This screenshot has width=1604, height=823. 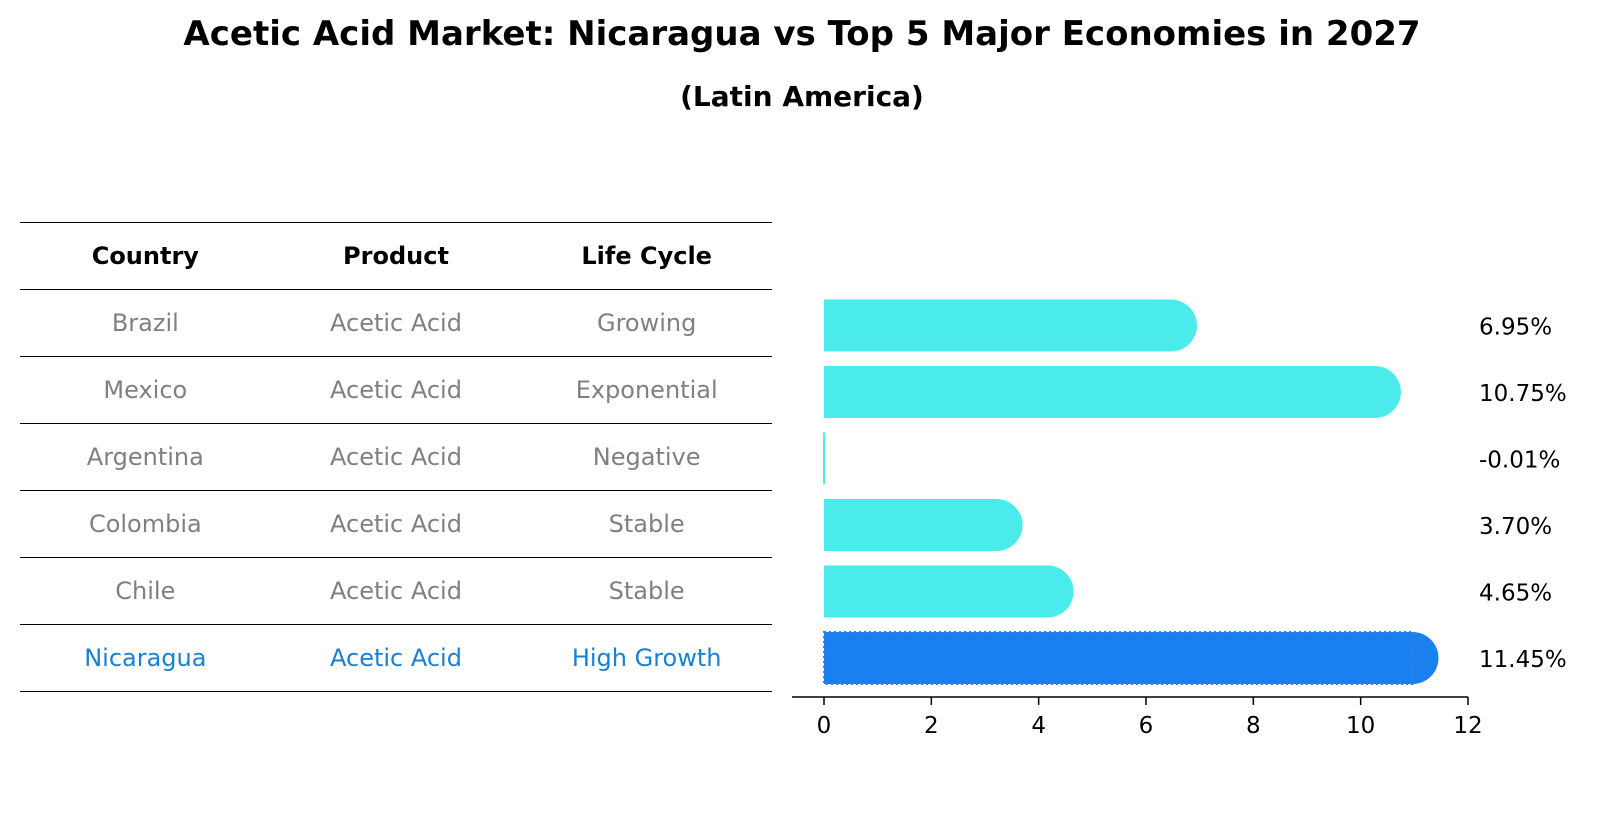 What do you see at coordinates (646, 658) in the screenshot?
I see `life-cycle-cell: High Growth` at bounding box center [646, 658].